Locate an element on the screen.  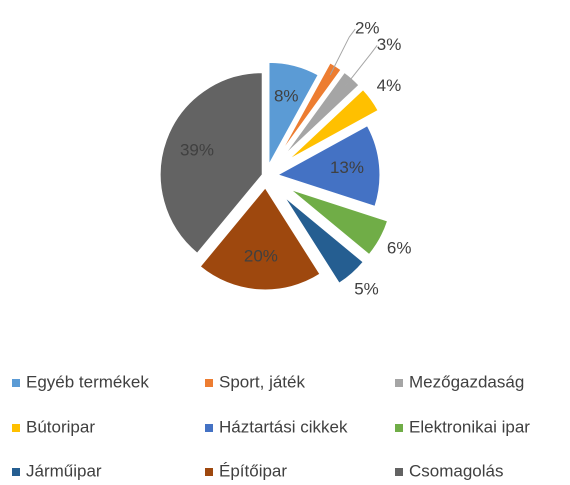
data-label: 5% is located at coordinates (366, 289).